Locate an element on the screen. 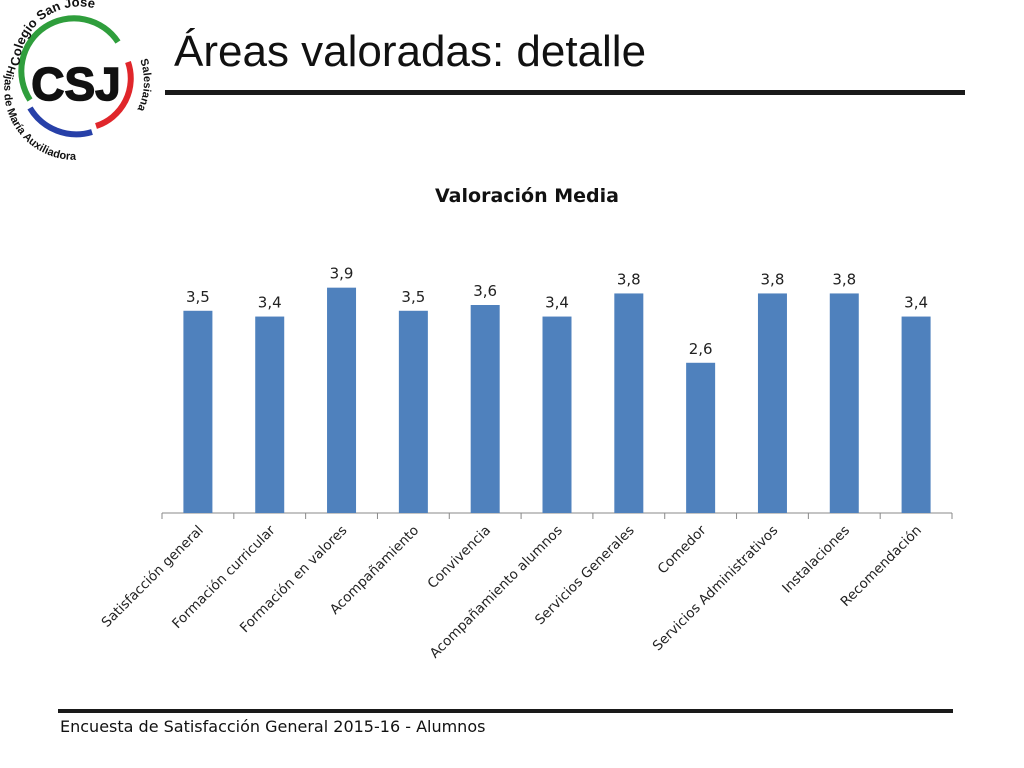  chart-title: Valoración Media is located at coordinates (527, 196).